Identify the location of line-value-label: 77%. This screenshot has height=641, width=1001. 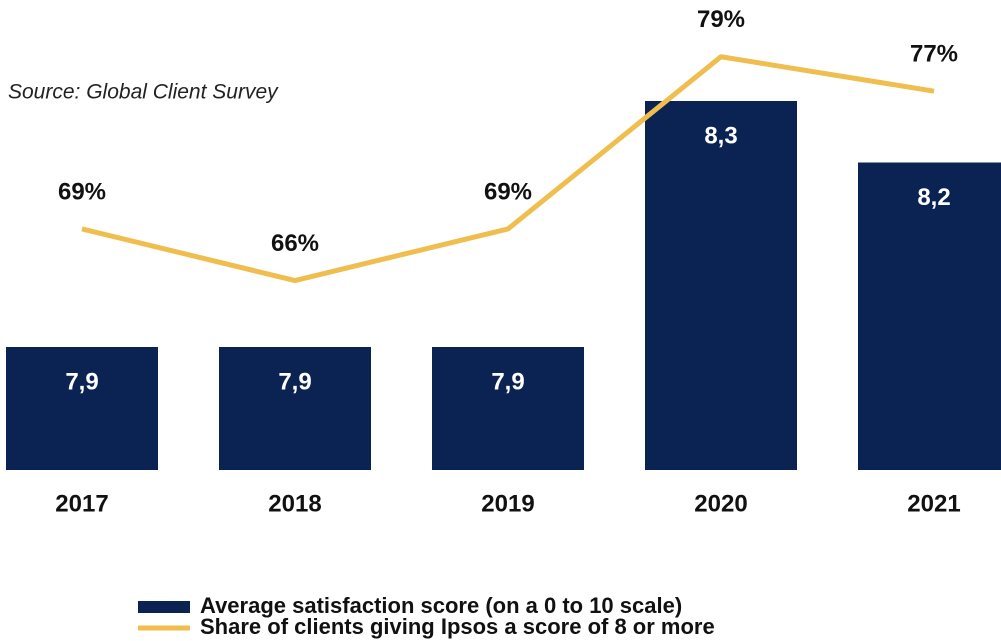
(934, 54).